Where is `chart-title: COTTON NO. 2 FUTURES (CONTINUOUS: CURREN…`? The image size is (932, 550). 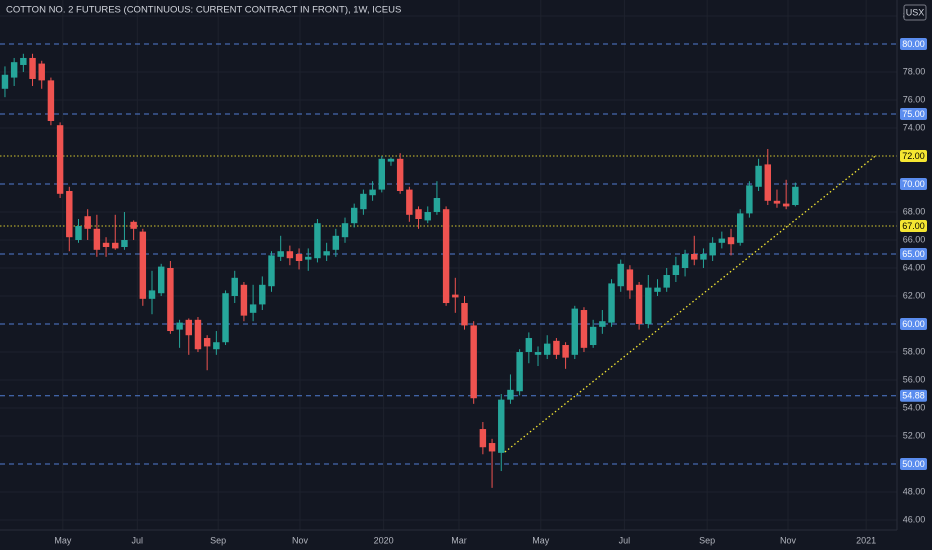
chart-title: COTTON NO. 2 FUTURES (CONTINUOUS: CURREN… is located at coordinates (203, 10).